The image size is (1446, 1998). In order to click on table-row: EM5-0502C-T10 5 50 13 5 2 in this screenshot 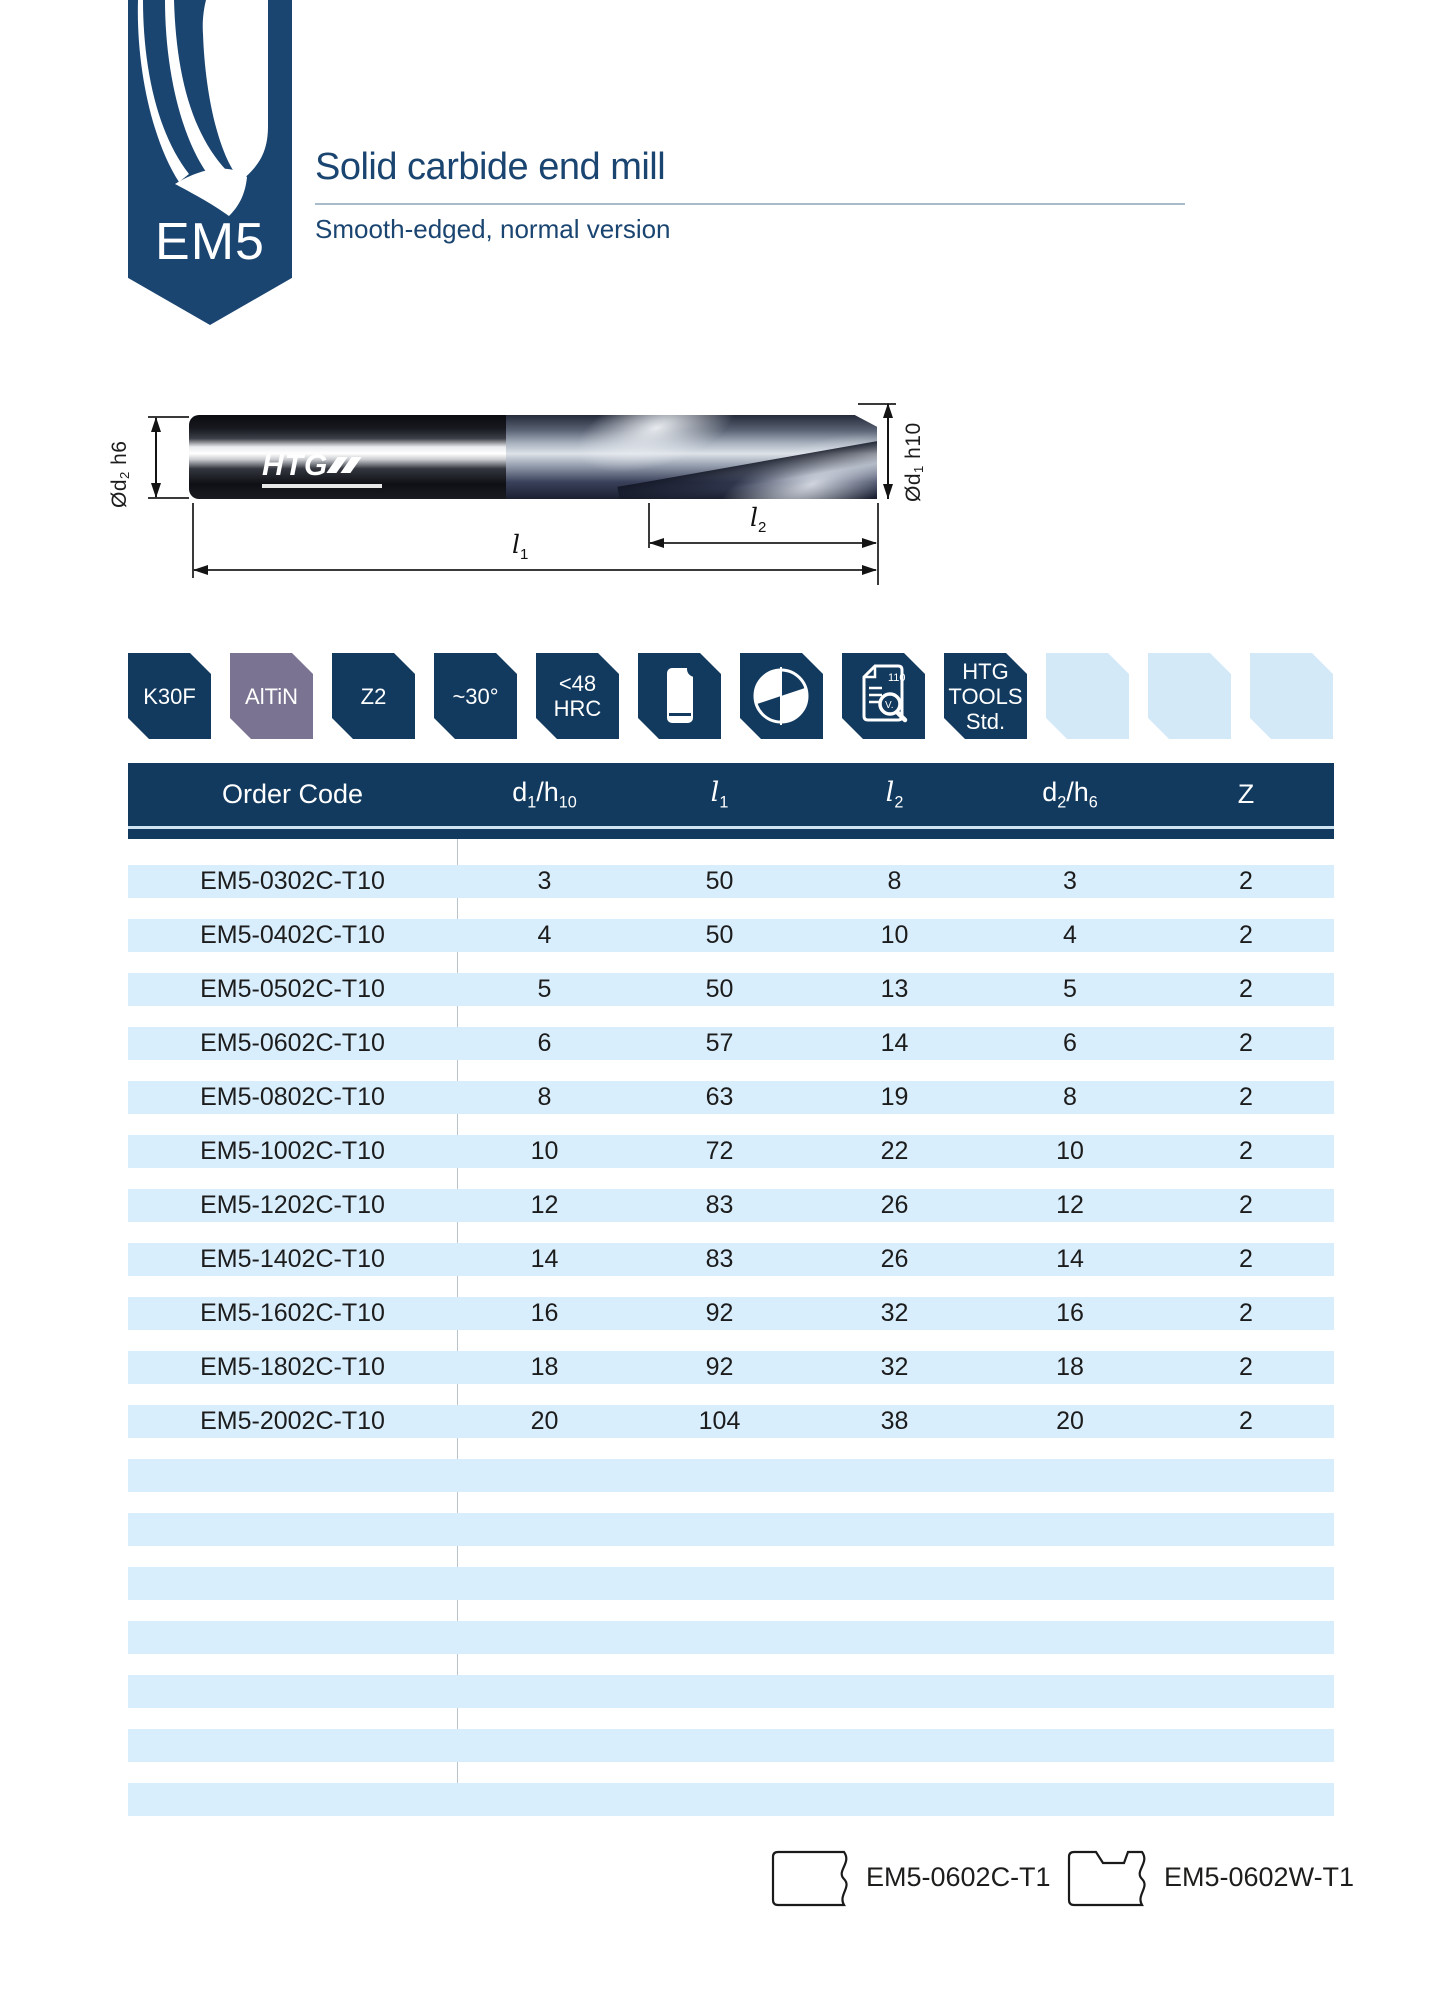, I will do `click(731, 989)`.